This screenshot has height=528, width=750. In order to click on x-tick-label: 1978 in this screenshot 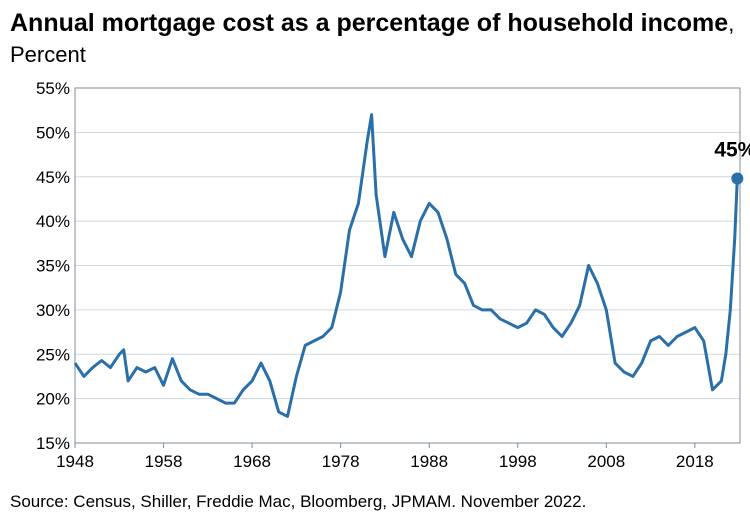, I will do `click(341, 461)`.